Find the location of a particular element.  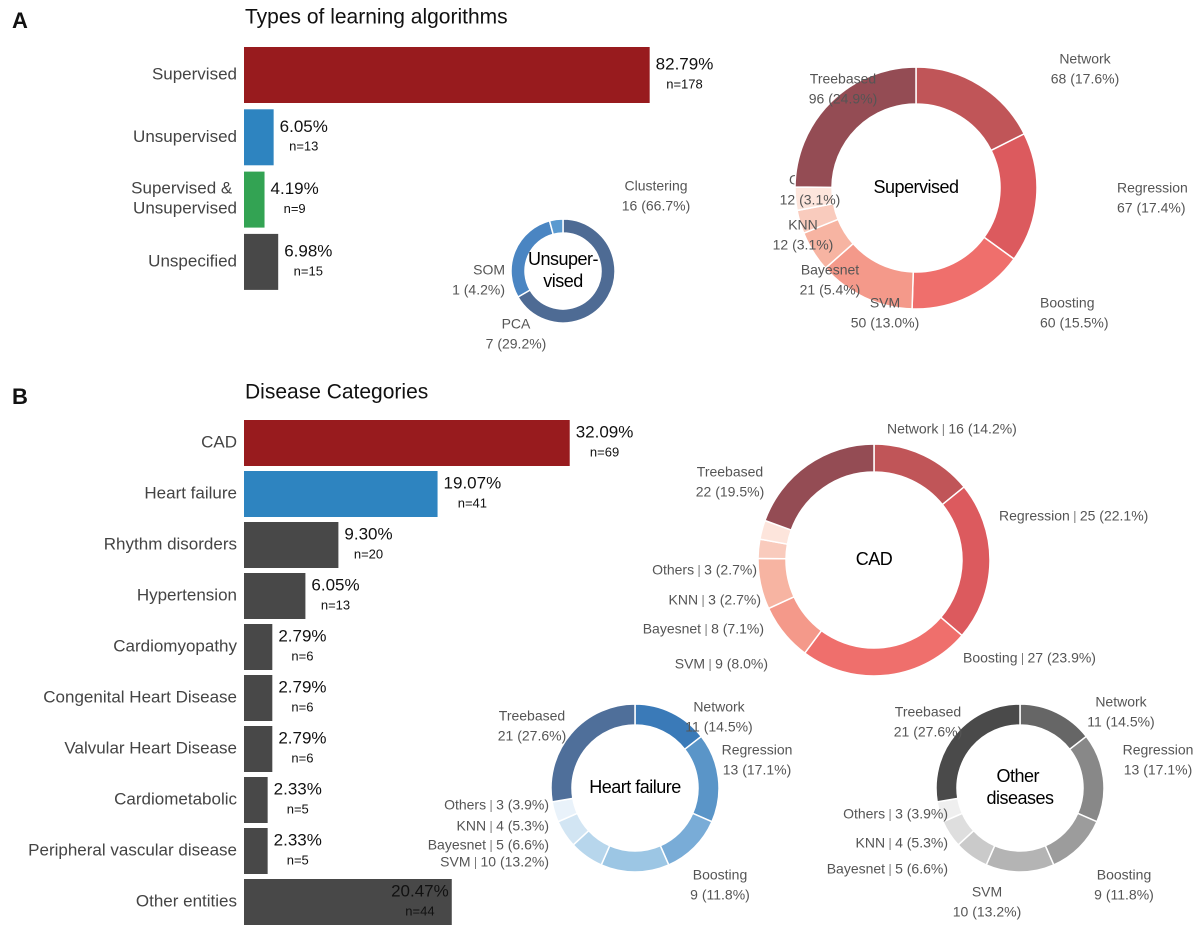

value-label: 19.07% is located at coordinates (473, 482).